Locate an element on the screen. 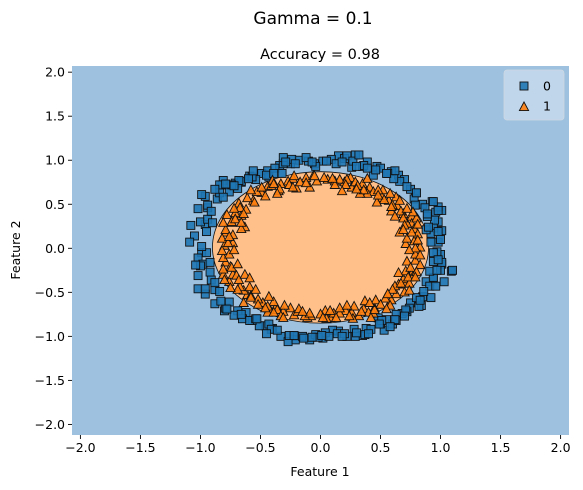 The height and width of the screenshot is (490, 583). x-tick-label: −1.5 is located at coordinates (140, 447).